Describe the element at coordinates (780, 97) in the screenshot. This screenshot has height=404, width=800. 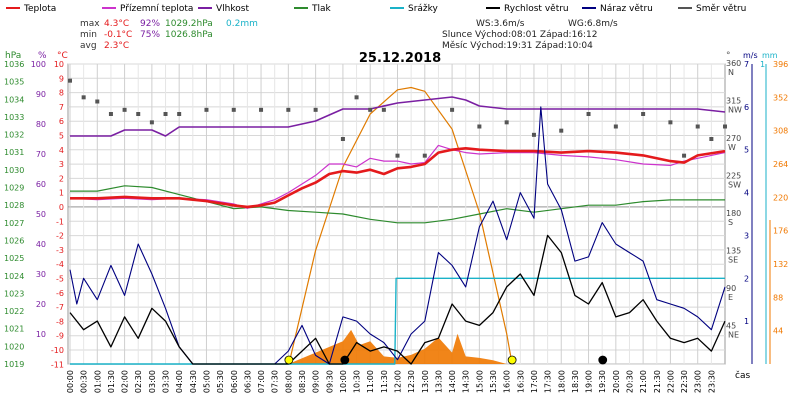
I see `solar-tick-label: 352` at that location.